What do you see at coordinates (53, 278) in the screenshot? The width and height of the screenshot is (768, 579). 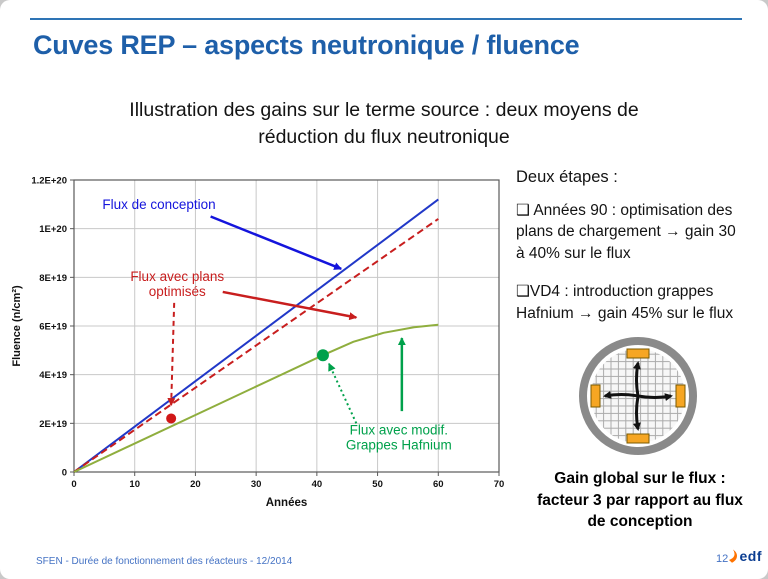 I see `svg-text: 8E+19` at bounding box center [53, 278].